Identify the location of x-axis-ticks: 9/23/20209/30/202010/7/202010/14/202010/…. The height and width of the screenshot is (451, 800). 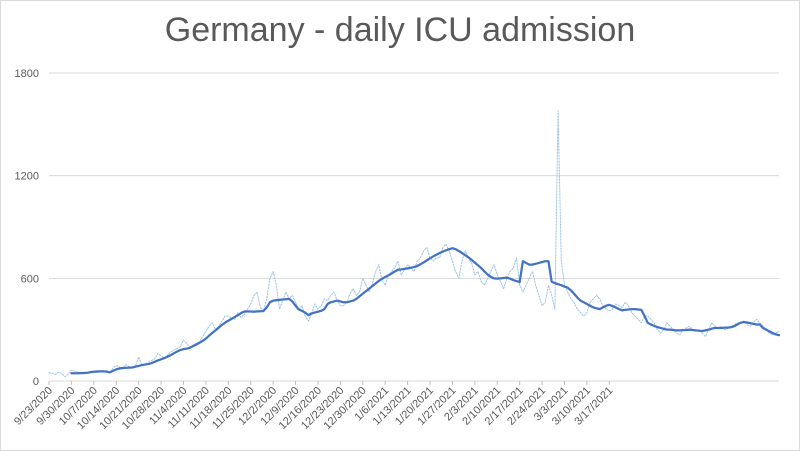
(313, 406).